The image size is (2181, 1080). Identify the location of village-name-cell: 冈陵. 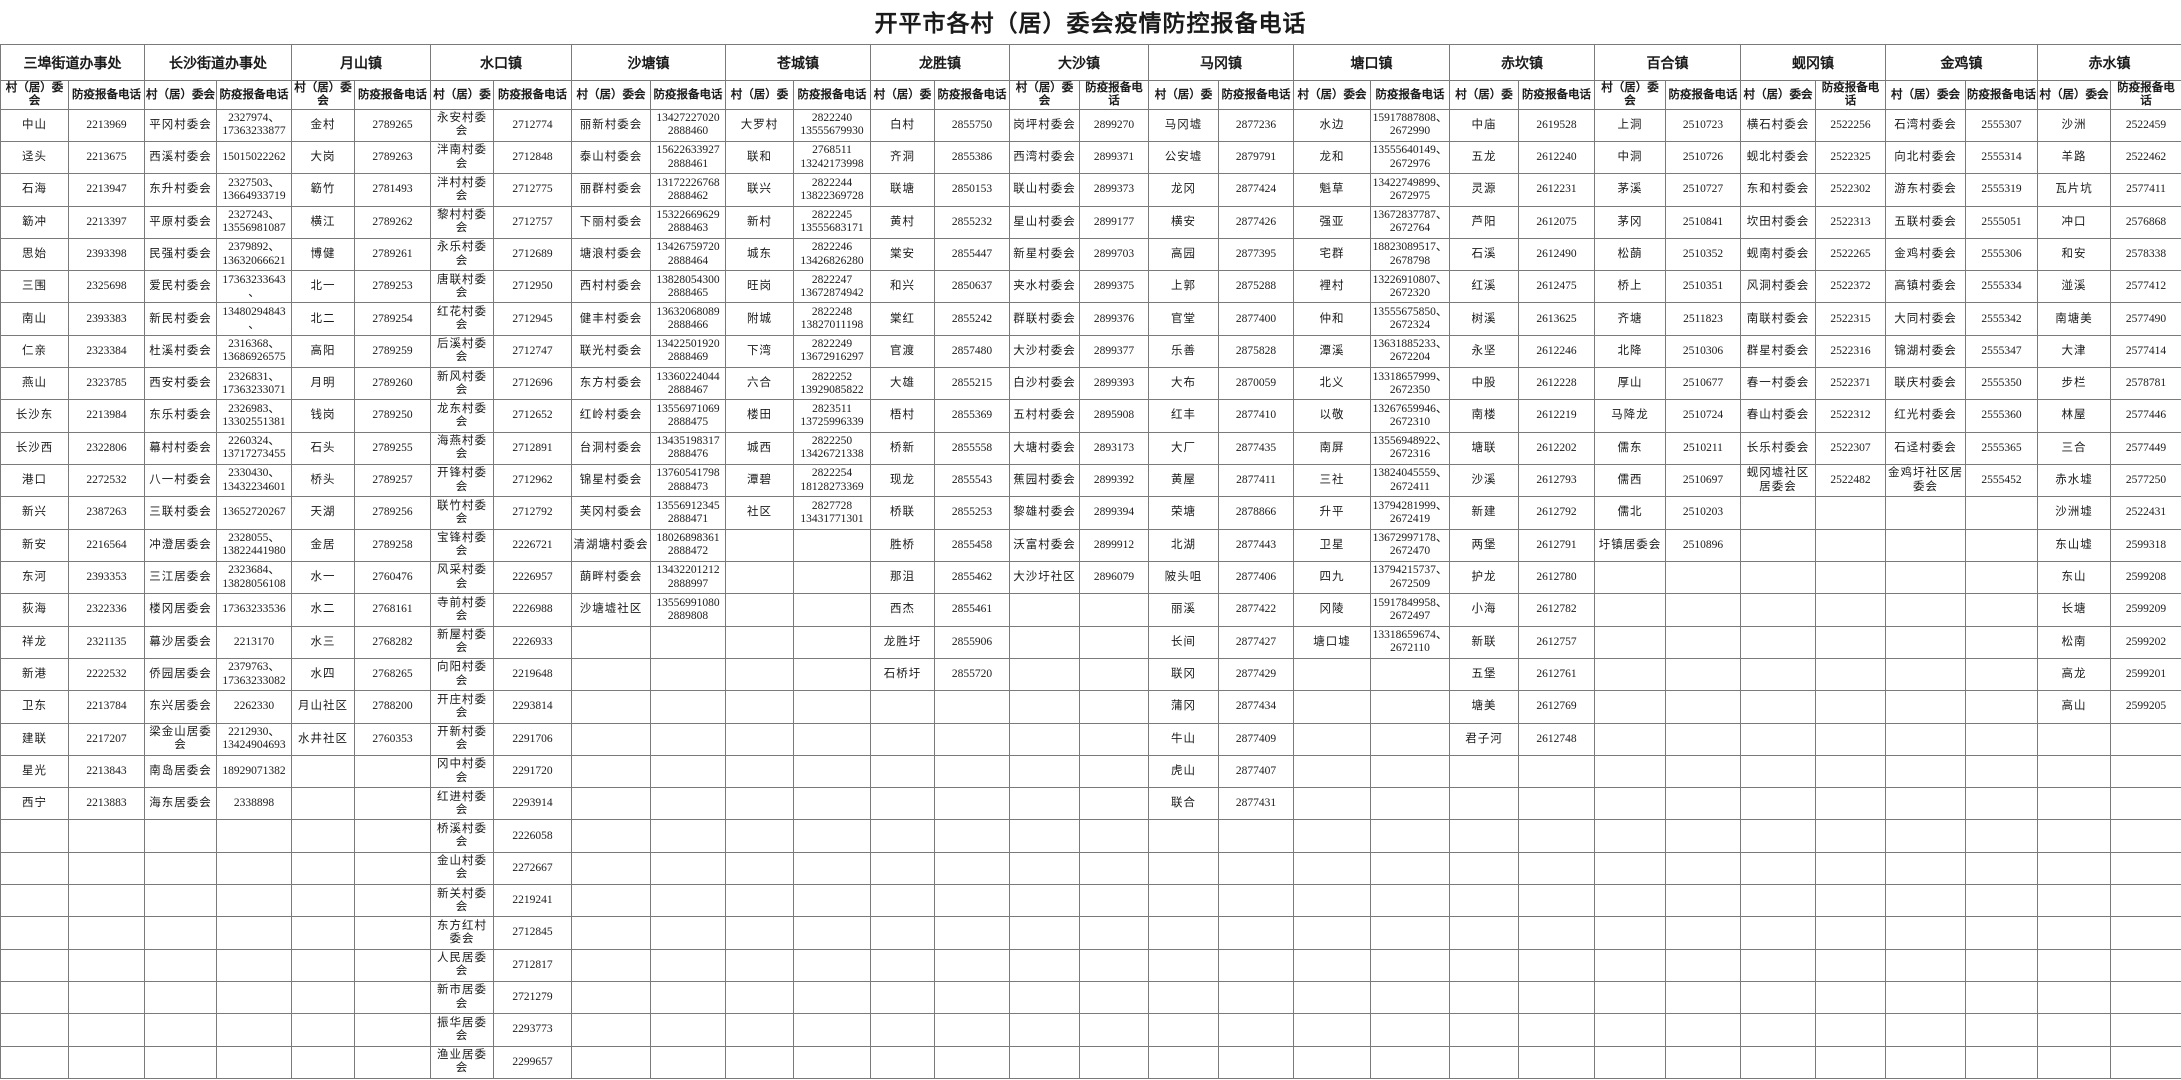
(1332, 610).